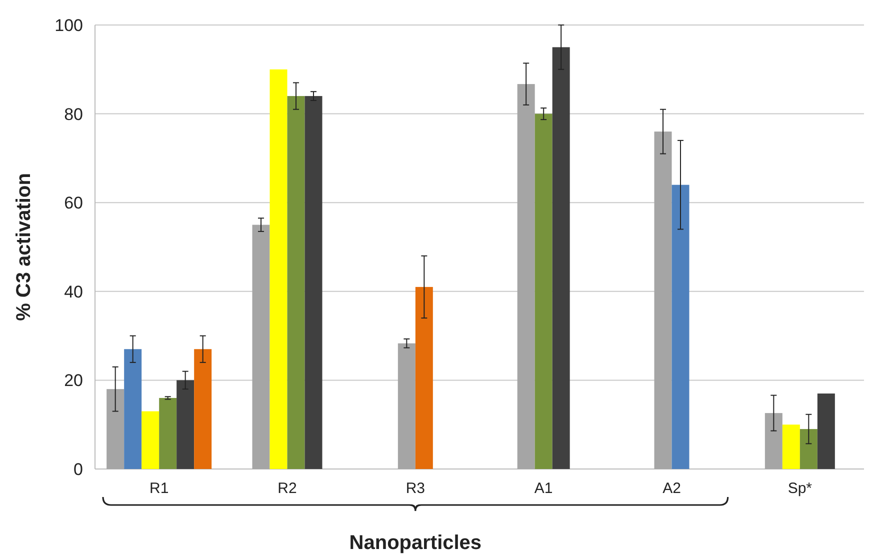 The height and width of the screenshot is (557, 884). Describe the element at coordinates (671, 488) in the screenshot. I see `x-tick-label: A2` at that location.